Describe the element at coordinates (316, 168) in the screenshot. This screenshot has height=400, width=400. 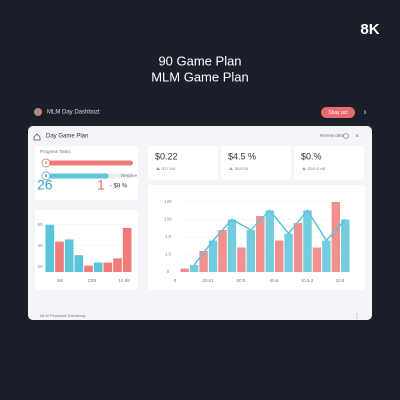
I see `stat-note: $3/0.5 dB` at that location.